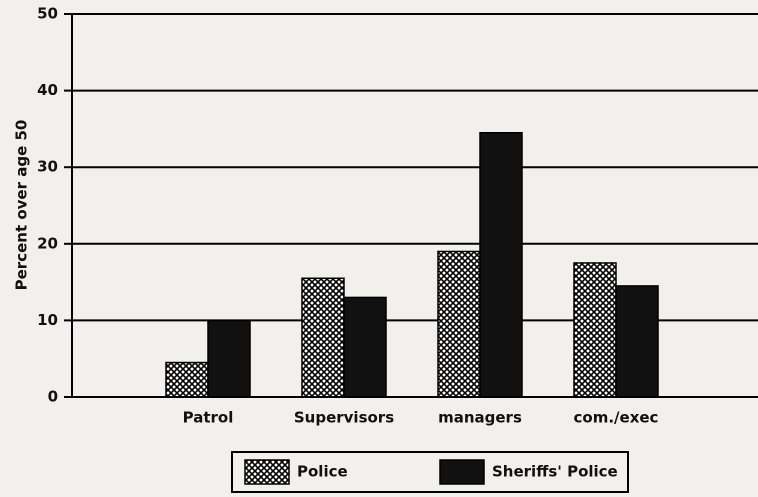 The height and width of the screenshot is (497, 758). Describe the element at coordinates (47, 320) in the screenshot. I see `y-tick-label: 10` at that location.